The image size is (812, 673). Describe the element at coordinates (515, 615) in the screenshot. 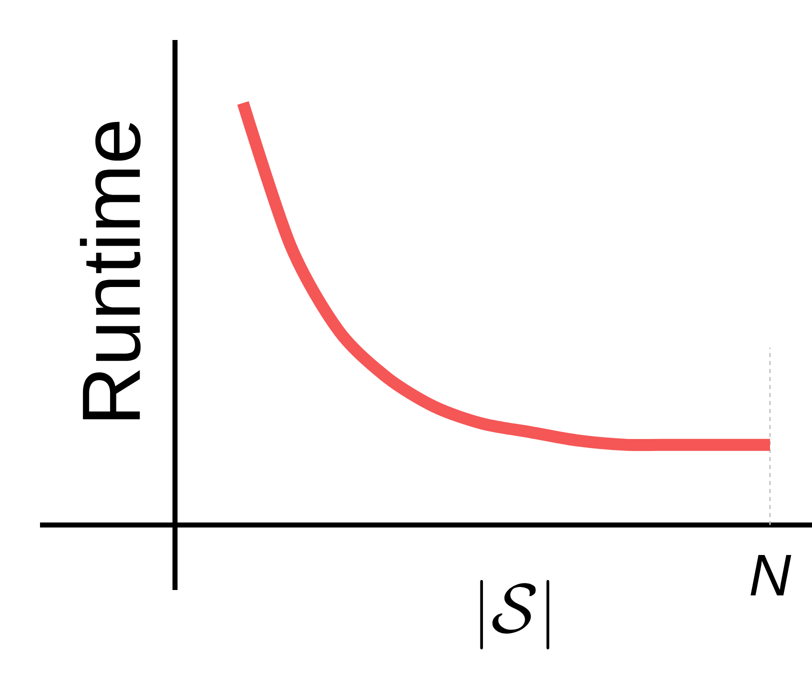

I see `x-axis-title: $|\mathcal{S}|$` at that location.